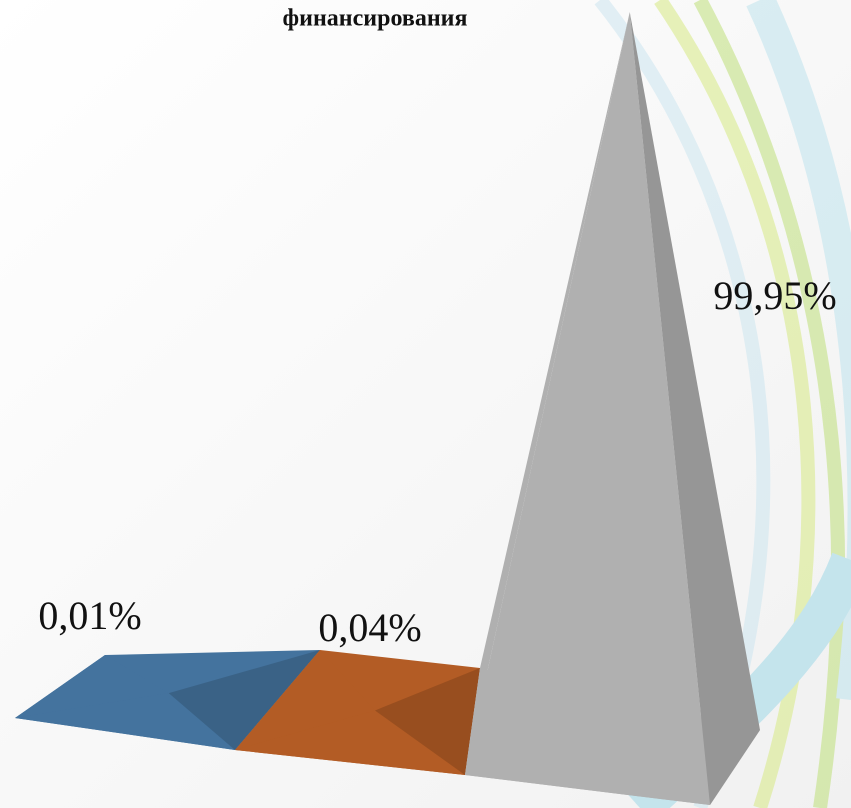 This screenshot has height=808, width=851. What do you see at coordinates (89, 615) in the screenshot?
I see `data-label: 0,01%` at bounding box center [89, 615].